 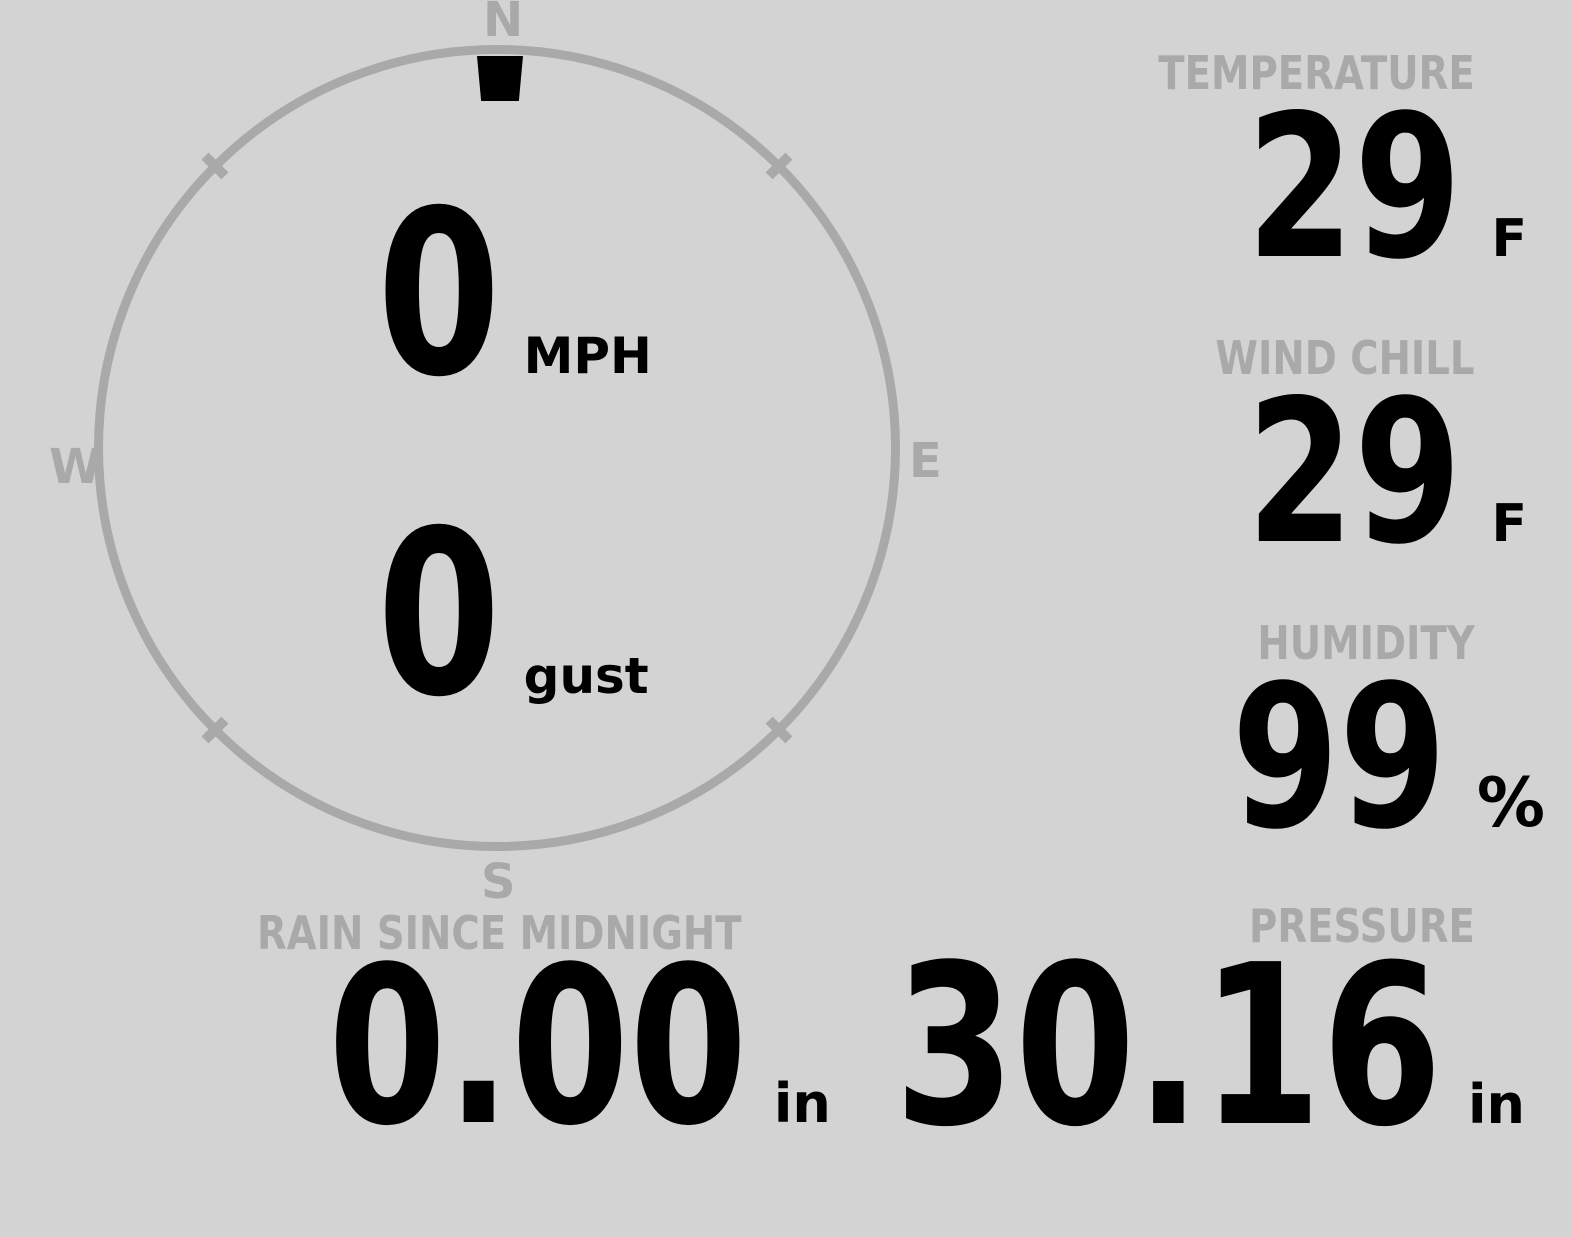 I want to click on wind-chill-value: 29, so click(x=1354, y=472).